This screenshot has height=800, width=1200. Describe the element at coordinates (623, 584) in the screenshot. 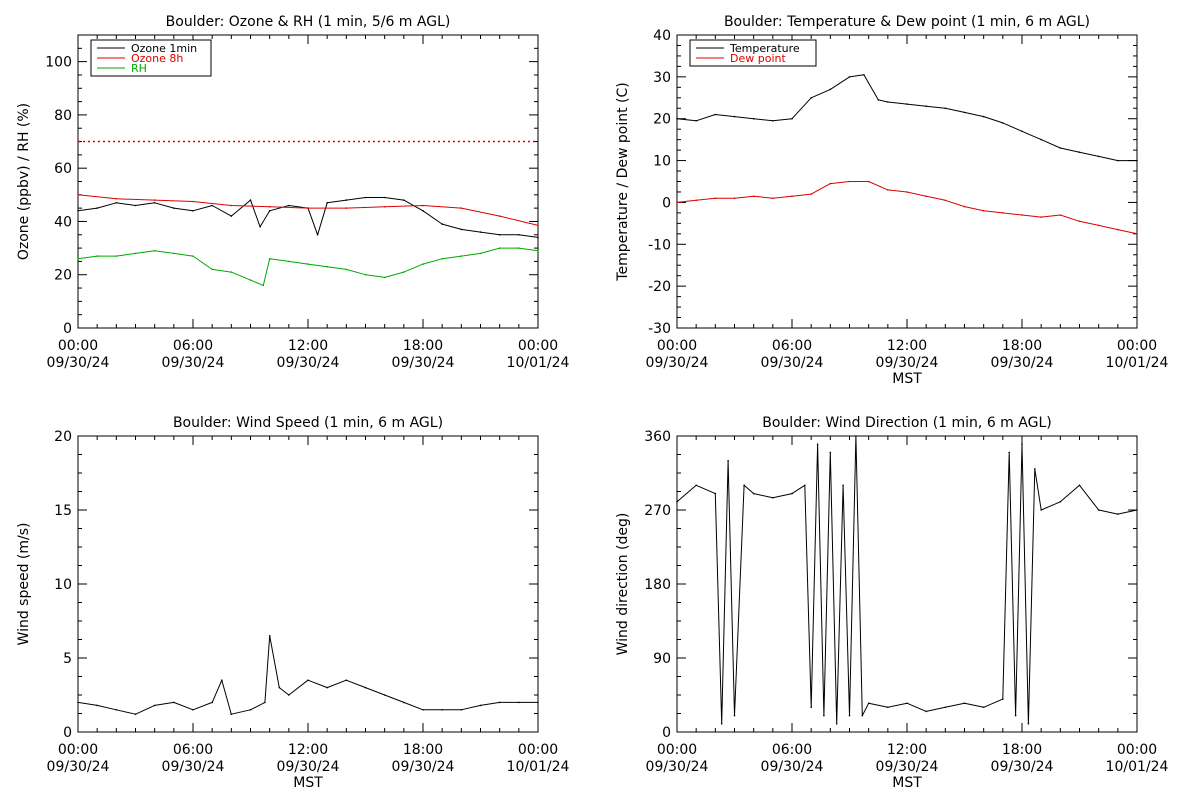

I see `y-axis-label: Wind direction (deg)` at that location.